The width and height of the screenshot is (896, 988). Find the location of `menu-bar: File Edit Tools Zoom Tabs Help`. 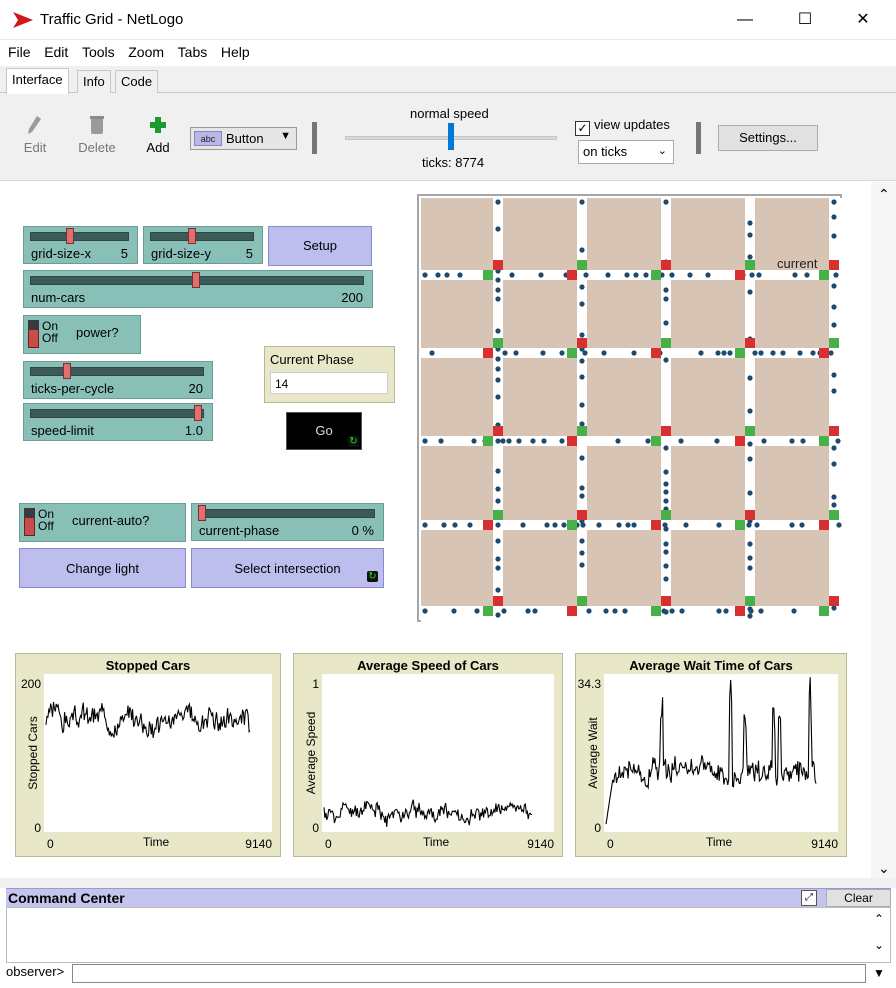

menu-bar: File Edit Tools Zoom Tabs Help is located at coordinates (448, 53).